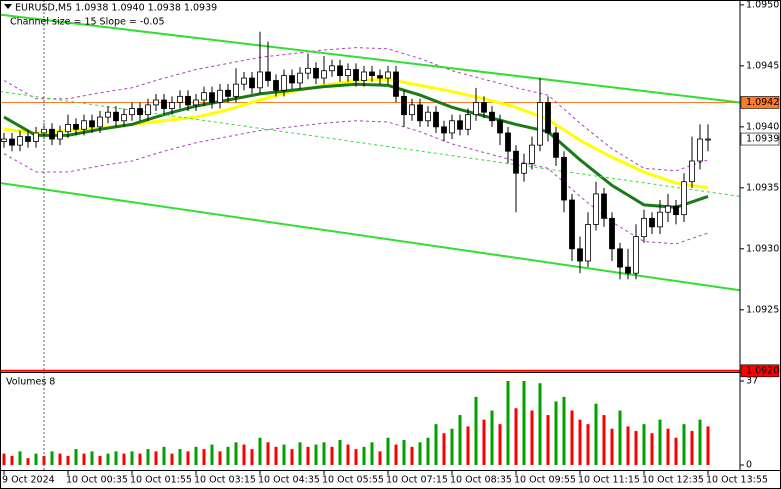  I want to click on y-tick-label: 1.0930, so click(762, 248).